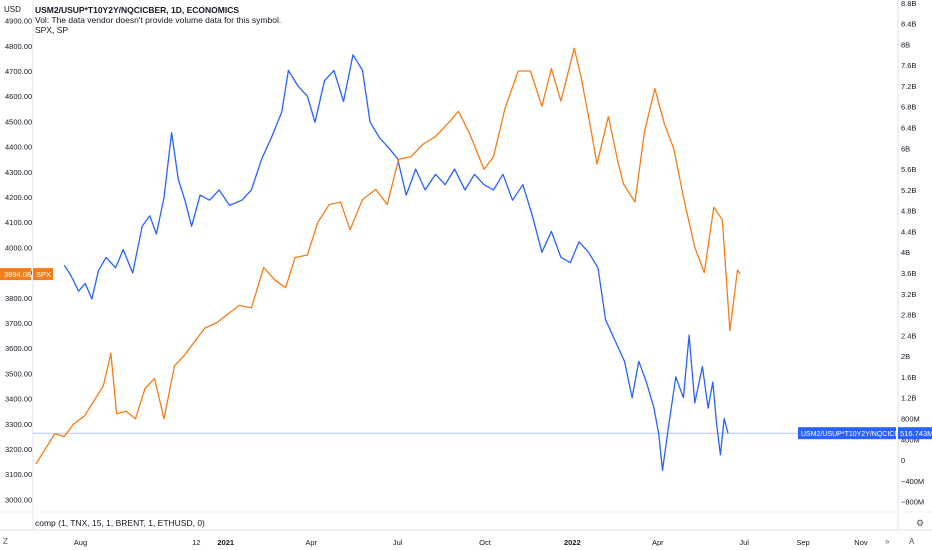  I want to click on right-tick-label: 8.4B, so click(908, 24).